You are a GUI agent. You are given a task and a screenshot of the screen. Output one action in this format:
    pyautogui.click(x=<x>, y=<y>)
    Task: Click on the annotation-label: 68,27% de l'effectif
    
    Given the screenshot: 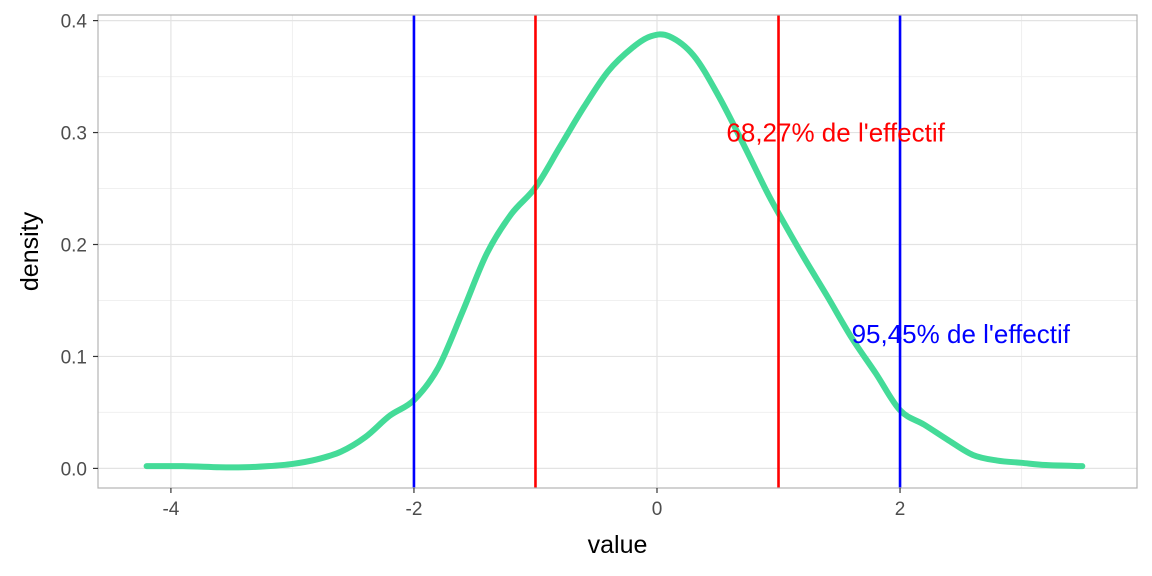 What is the action you would take?
    pyautogui.click(x=835, y=133)
    